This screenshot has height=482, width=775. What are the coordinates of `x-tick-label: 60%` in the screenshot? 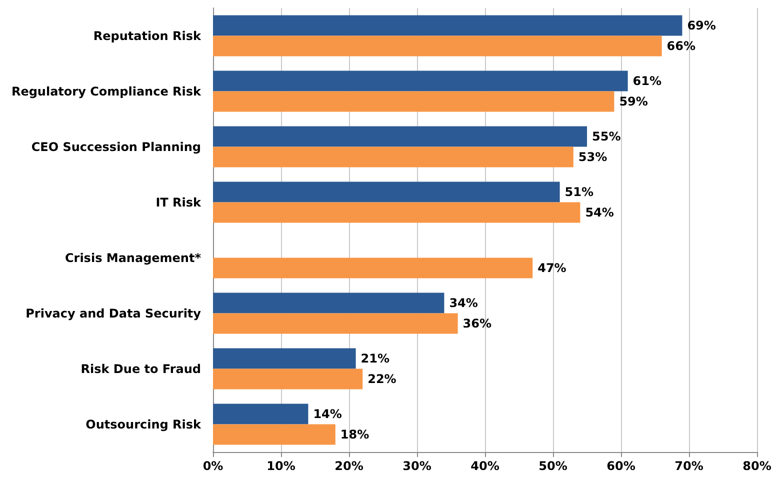 It's located at (621, 466).